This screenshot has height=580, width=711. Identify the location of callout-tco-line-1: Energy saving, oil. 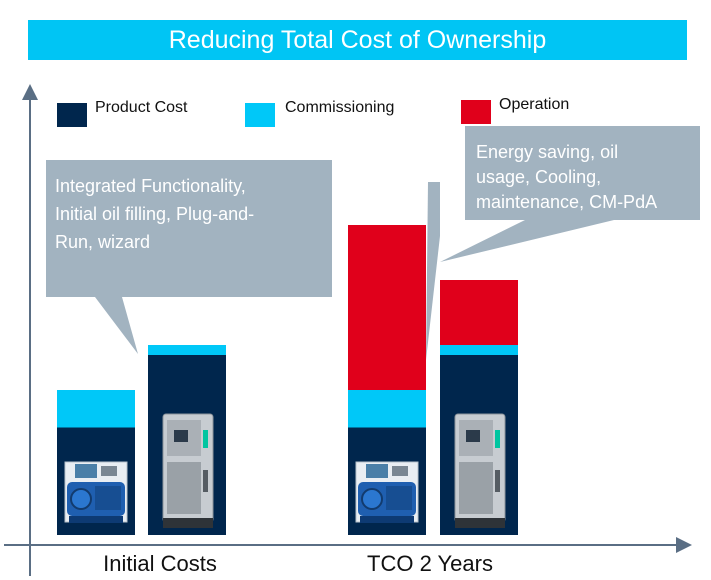
(547, 152).